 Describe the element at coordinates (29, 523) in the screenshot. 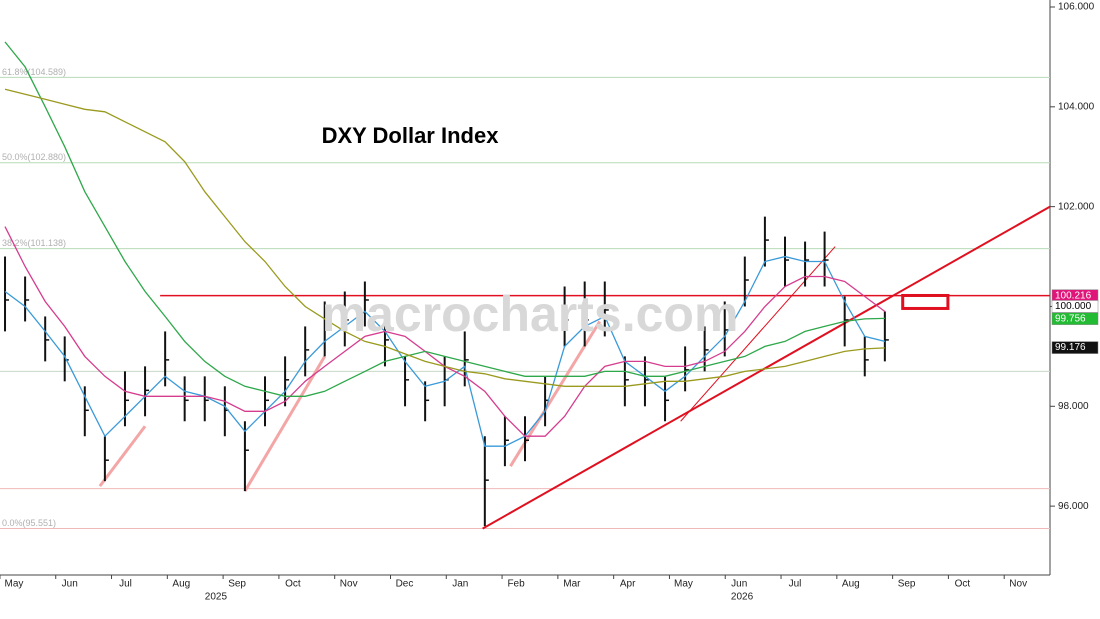

I see `level-label: 0.0%(95.551)` at that location.